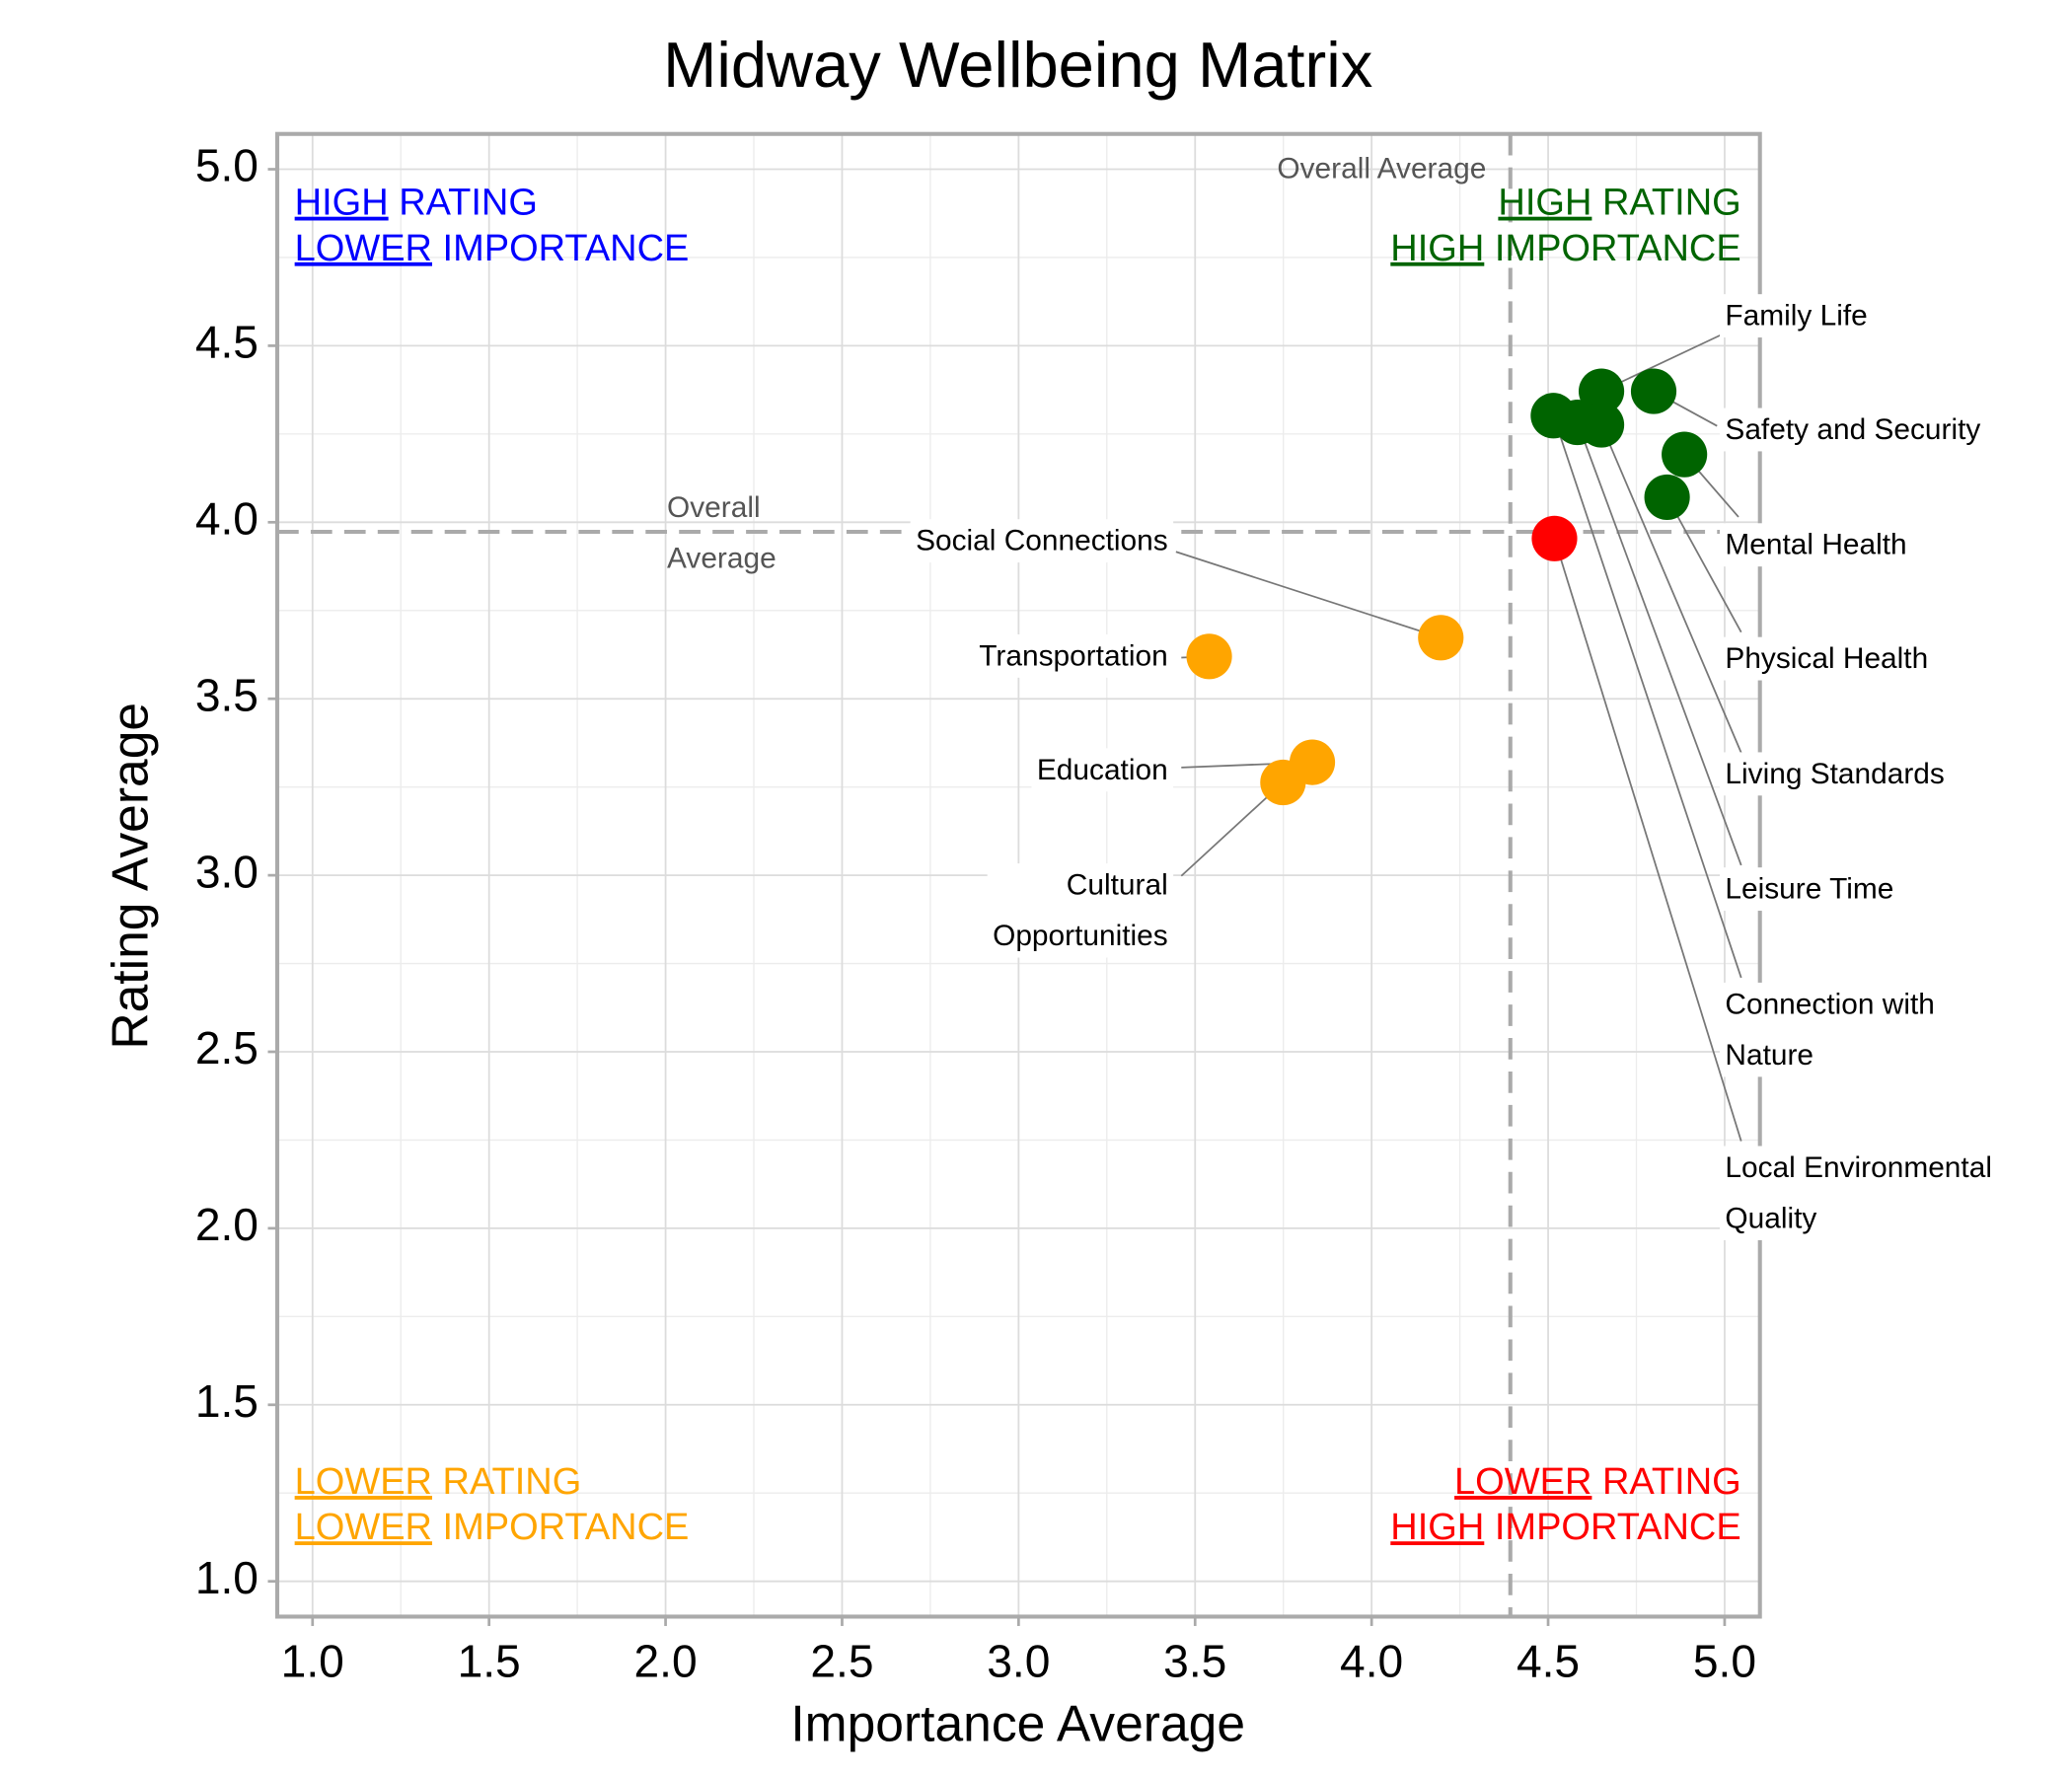  I want to click on point-label: Education, so click(1103, 770).